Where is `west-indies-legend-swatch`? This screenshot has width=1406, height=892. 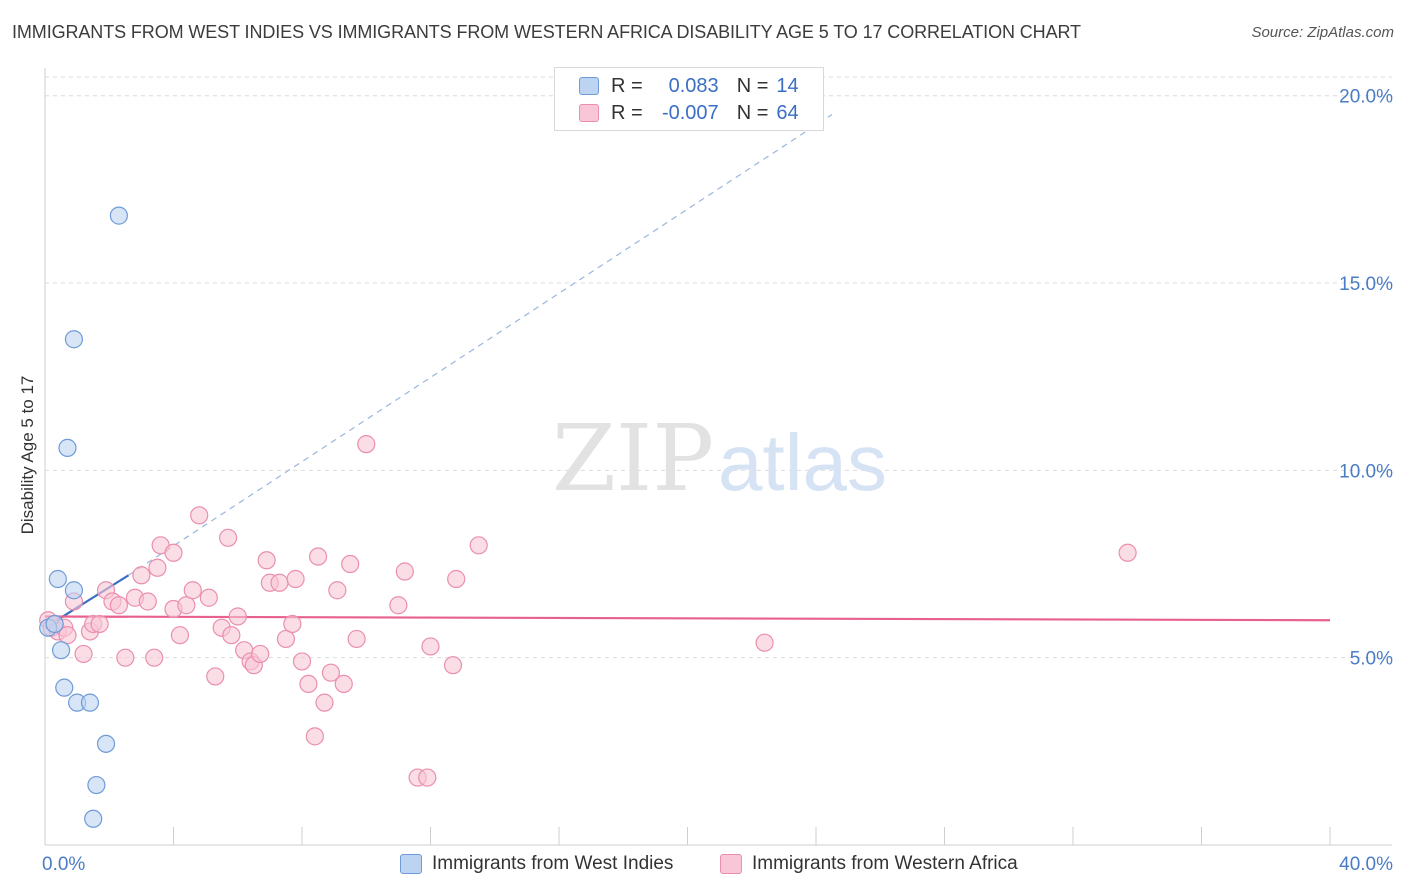
west-indies-legend-swatch is located at coordinates (411, 864).